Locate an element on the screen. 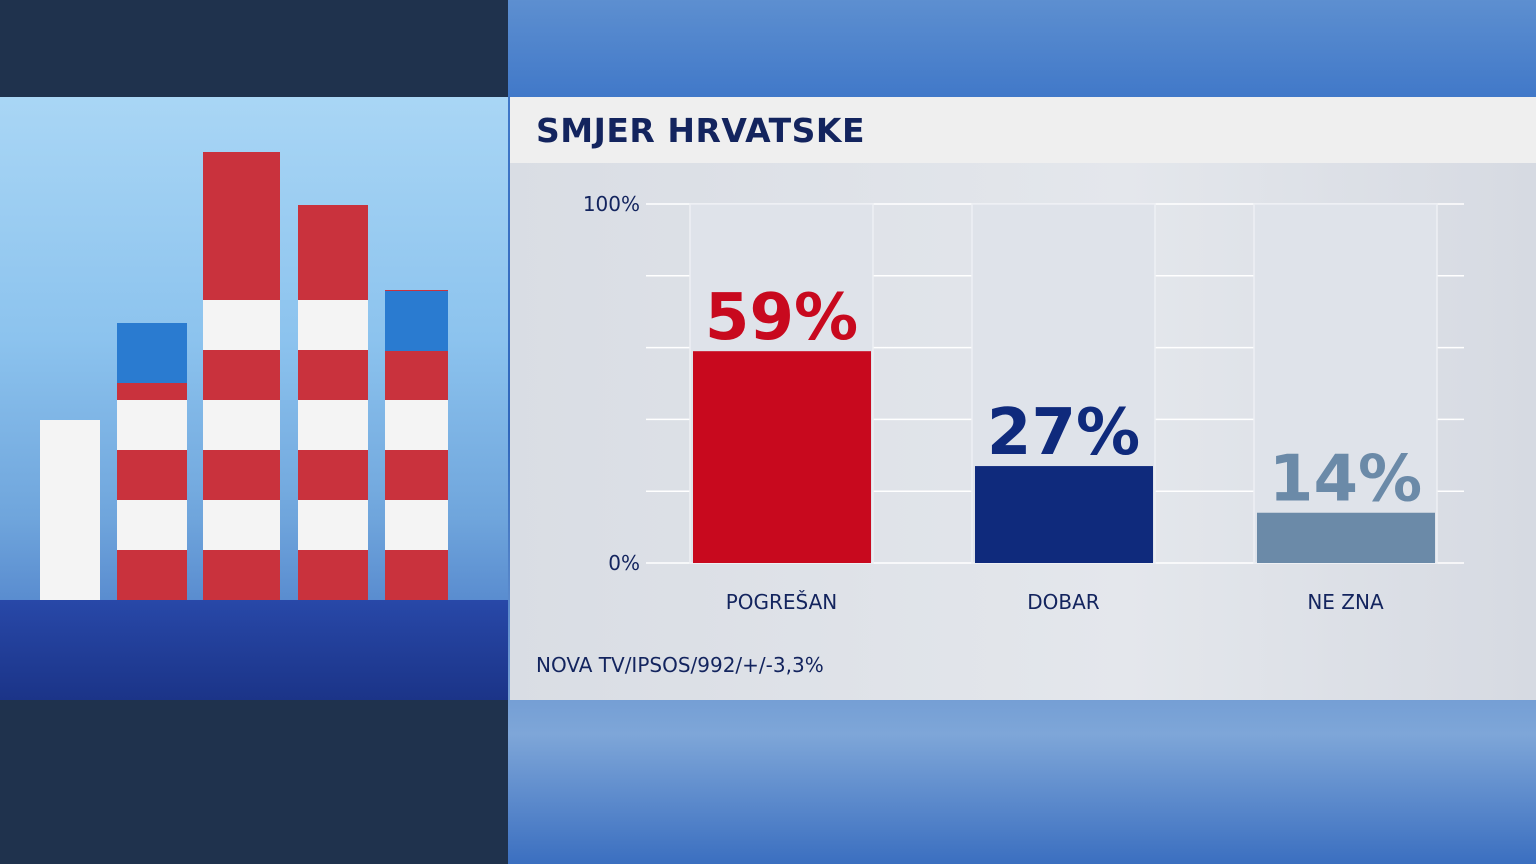 The height and width of the screenshot is (864, 1536). value-label: 27% is located at coordinates (1063, 433).